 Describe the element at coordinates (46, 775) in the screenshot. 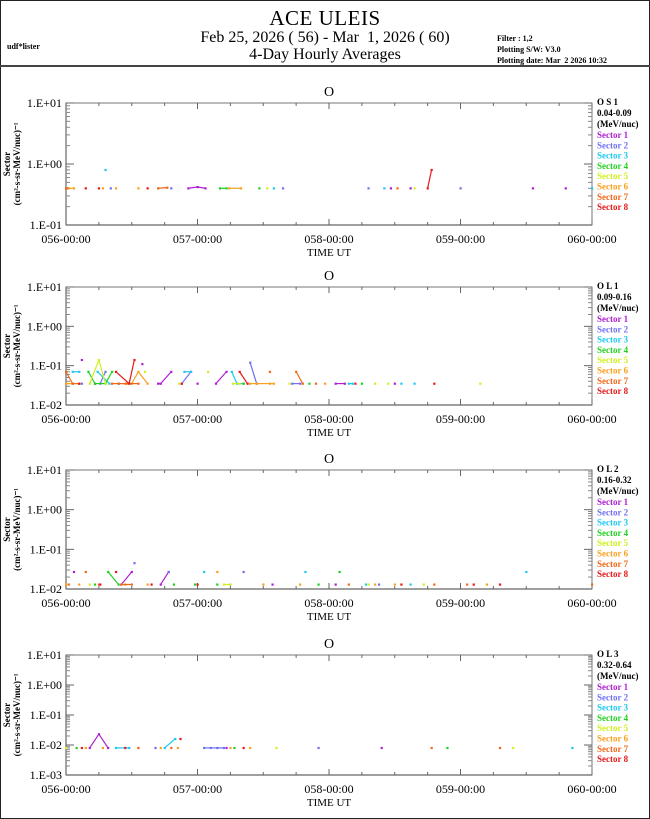

I see `y-tick-label: 1.E-03` at that location.